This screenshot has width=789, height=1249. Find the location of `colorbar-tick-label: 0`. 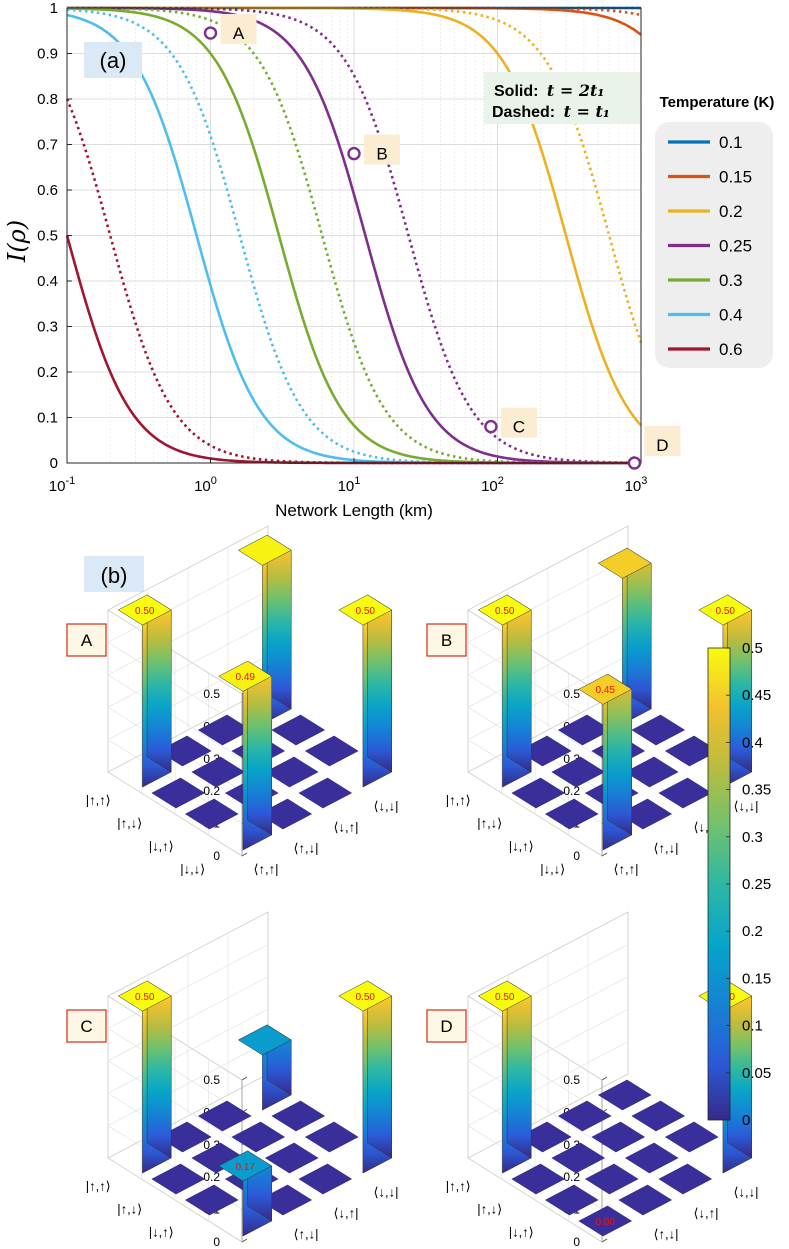

colorbar-tick-label: 0 is located at coordinates (746, 1120).